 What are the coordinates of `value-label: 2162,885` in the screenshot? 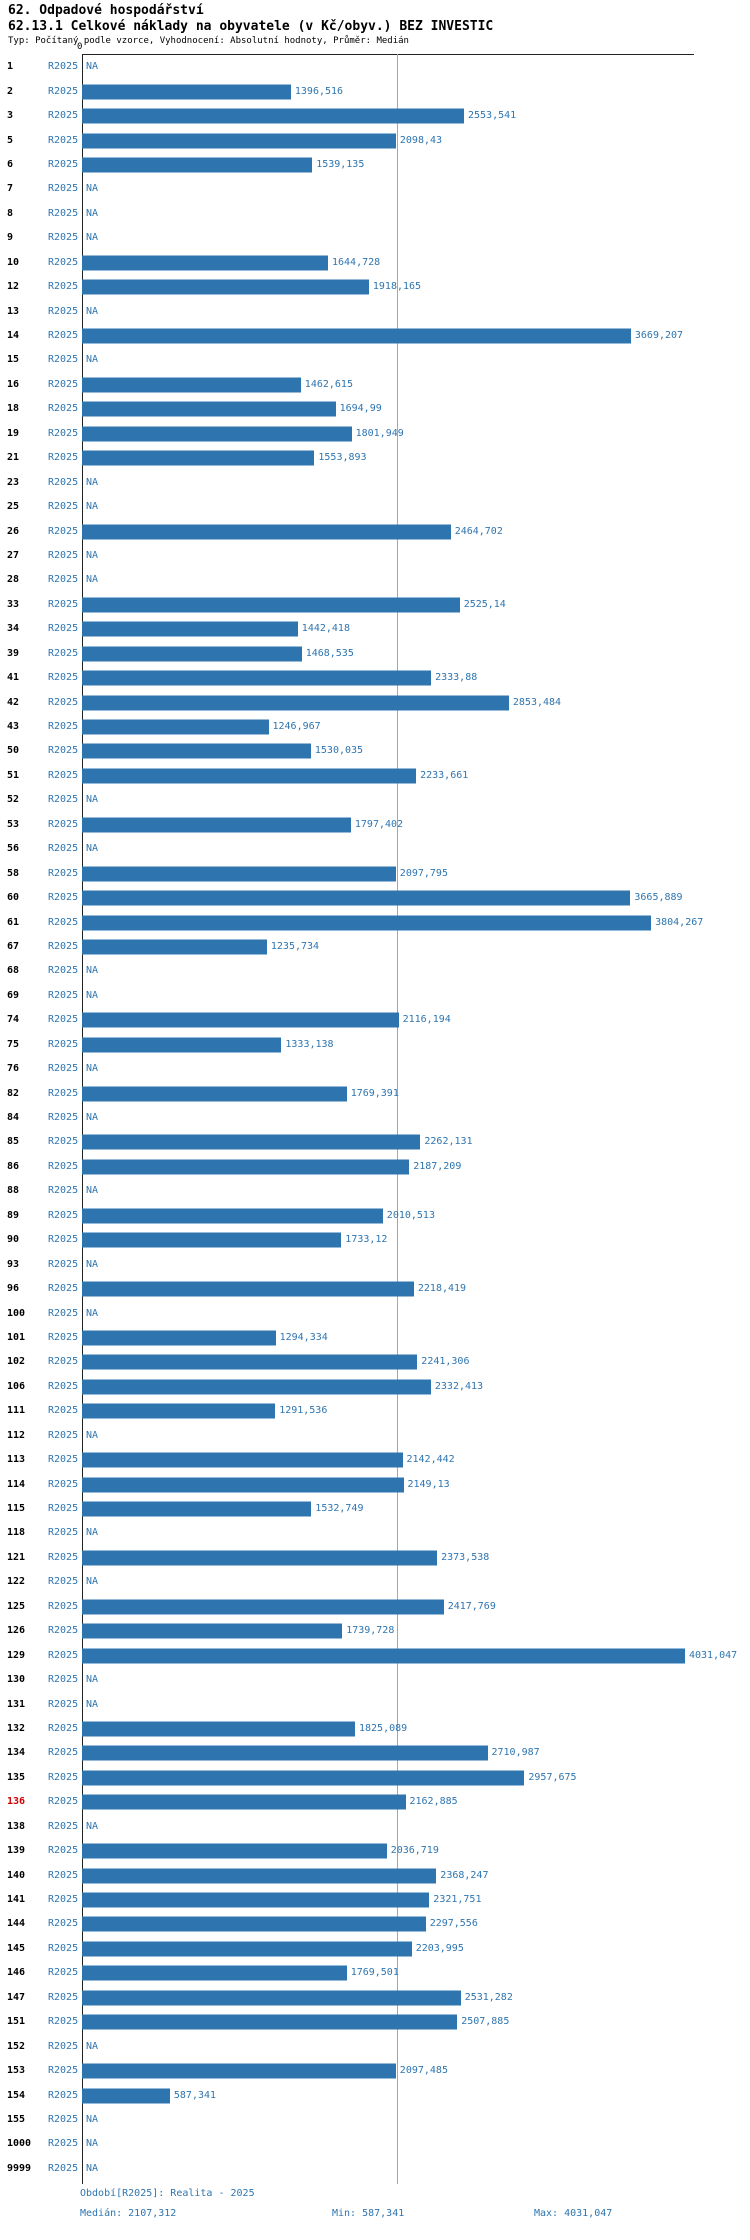 It's located at (433, 1802).